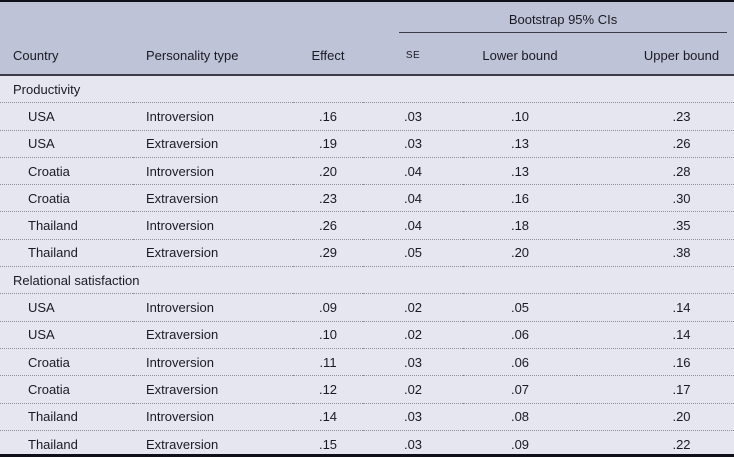 This screenshot has height=457, width=734. Describe the element at coordinates (36, 55) in the screenshot. I see `col-header-country: Country` at that location.